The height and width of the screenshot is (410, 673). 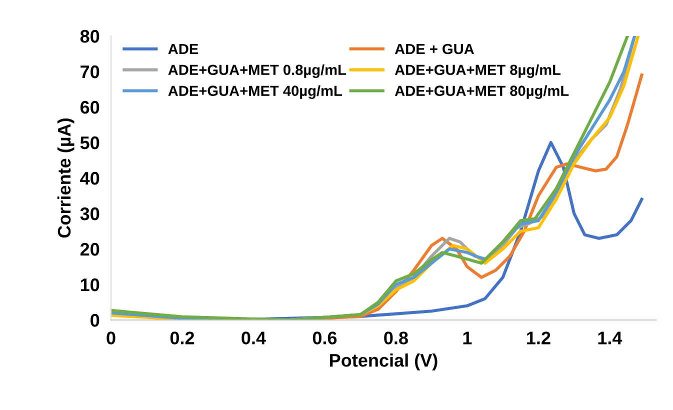 What do you see at coordinates (467, 338) in the screenshot?
I see `x-tick-label: 1` at bounding box center [467, 338].